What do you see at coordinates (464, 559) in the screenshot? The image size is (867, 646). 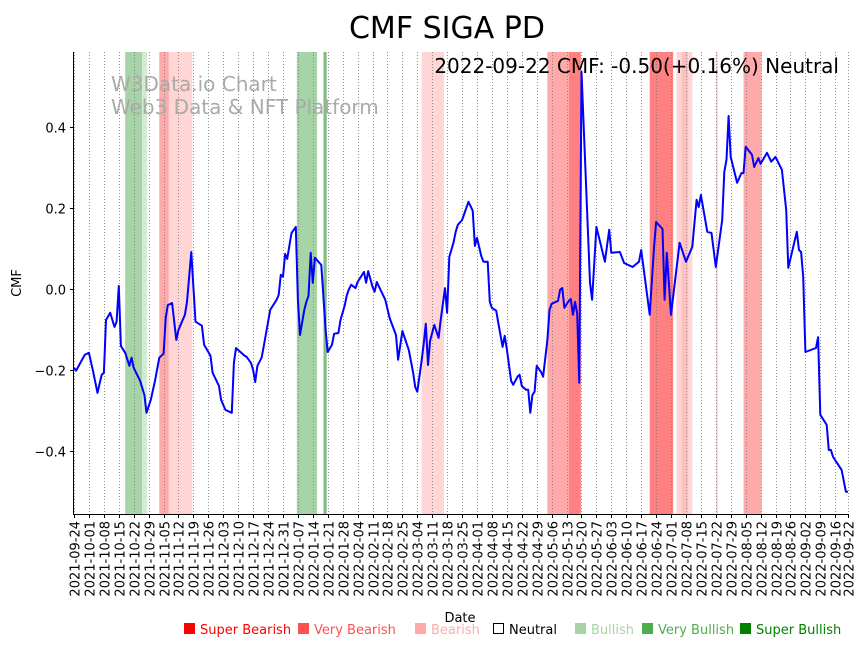 I see `x-tick-label: 2022-03-25` at bounding box center [464, 559].